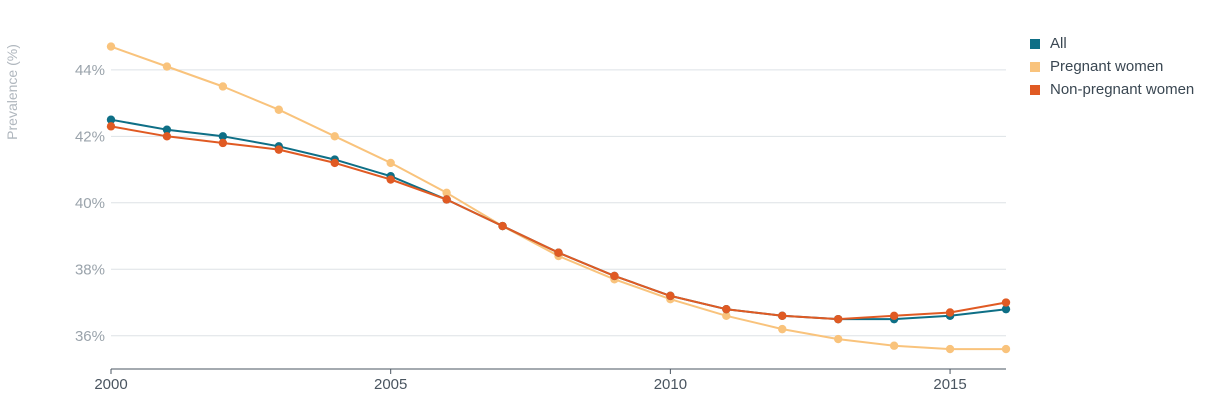 The height and width of the screenshot is (403, 1230). I want to click on legend-swatch-all, so click(1035, 43).